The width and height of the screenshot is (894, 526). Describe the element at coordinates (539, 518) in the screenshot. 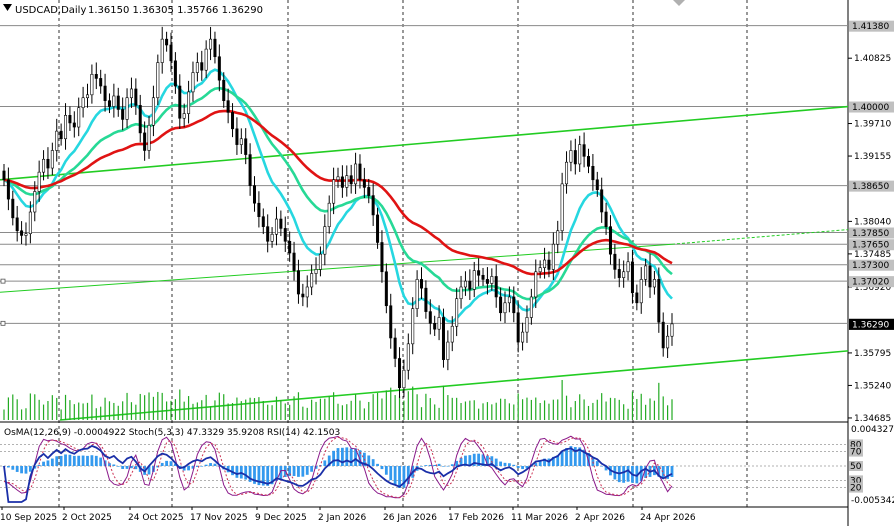

I see `date-label-8: 11 Mar 2026` at that location.